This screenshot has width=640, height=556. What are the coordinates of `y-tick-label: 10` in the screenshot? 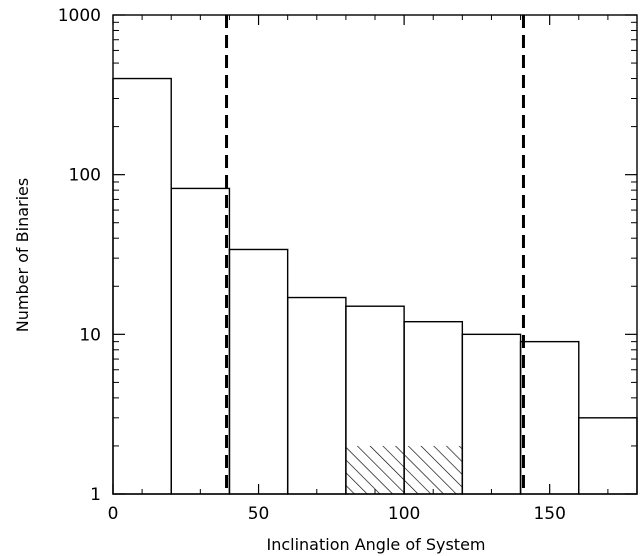 It's located at (90, 335).